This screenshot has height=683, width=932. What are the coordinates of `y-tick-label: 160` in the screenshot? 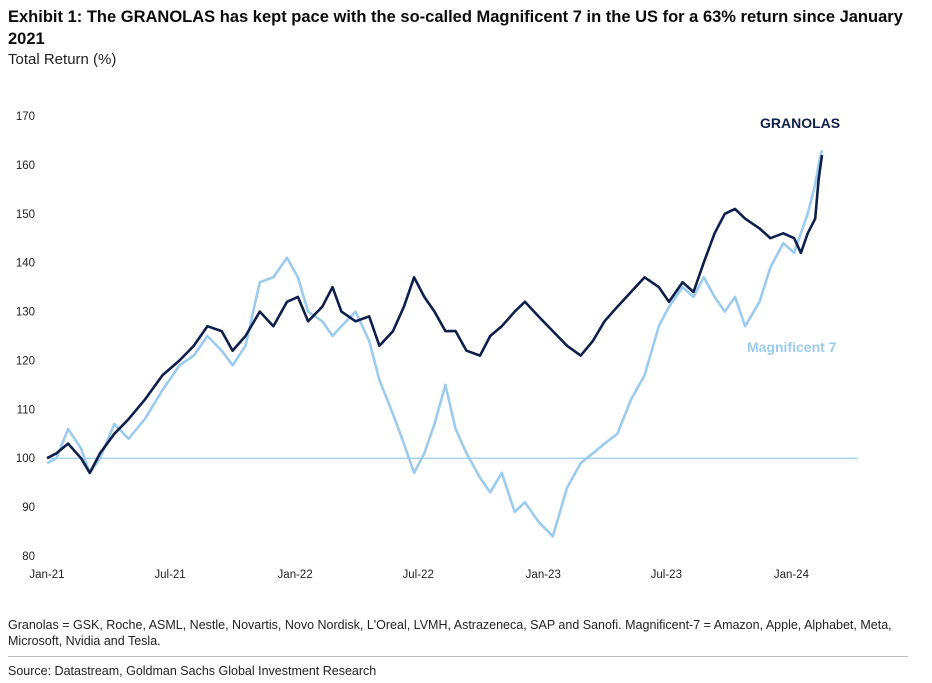 It's located at (25, 166).